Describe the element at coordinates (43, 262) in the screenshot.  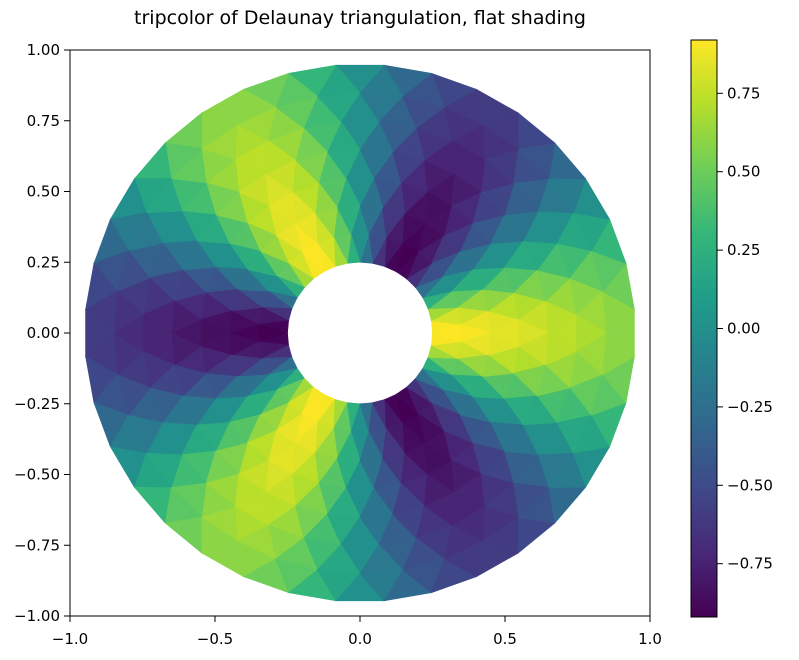
I see `y-tick-label: 0.25` at that location.